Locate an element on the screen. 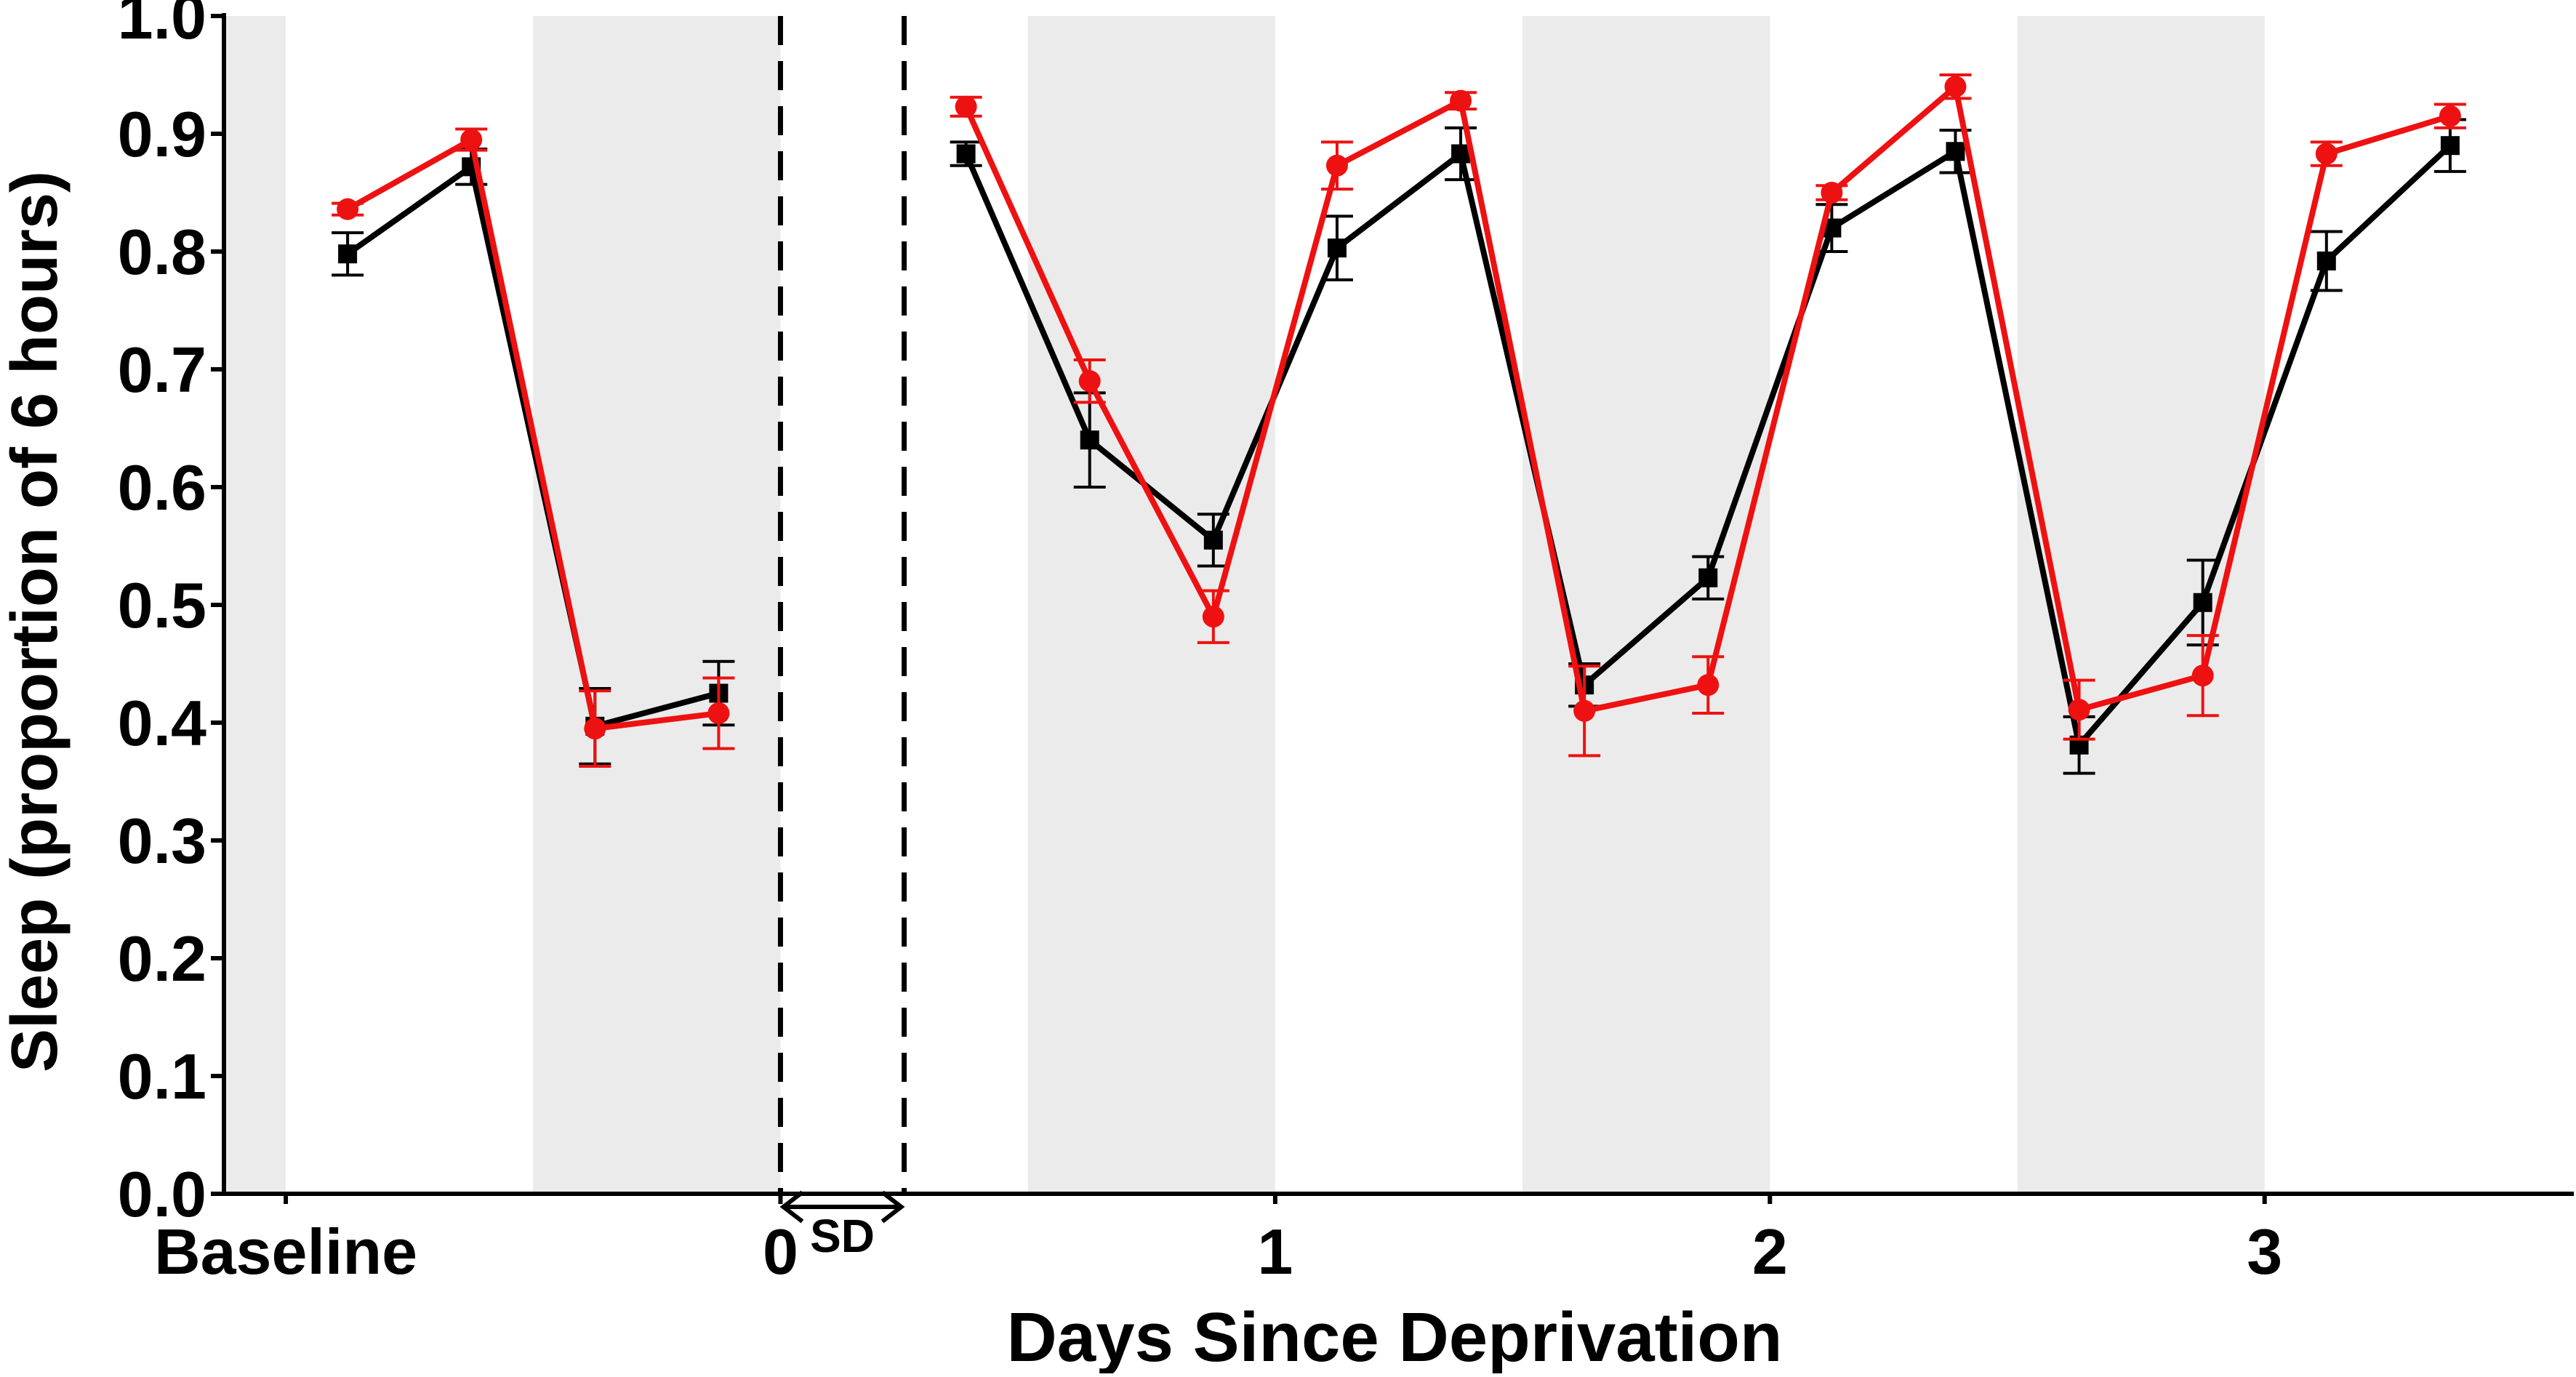 The image size is (2576, 1377). y-tick-label: 0.2 is located at coordinates (162, 959).